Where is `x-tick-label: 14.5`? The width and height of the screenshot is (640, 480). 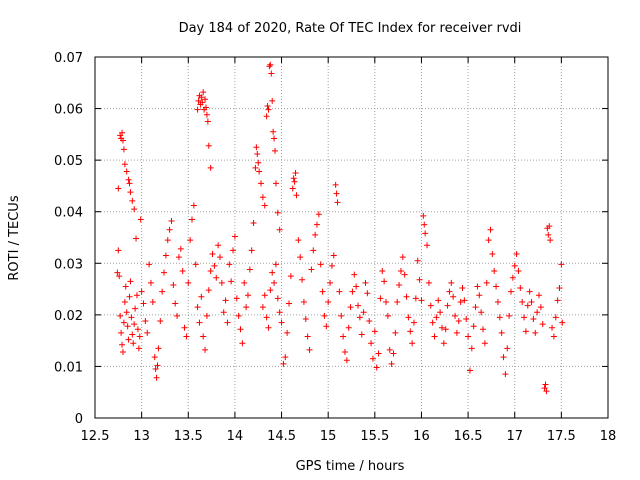 x-tick-label: 14.5 is located at coordinates (281, 436).